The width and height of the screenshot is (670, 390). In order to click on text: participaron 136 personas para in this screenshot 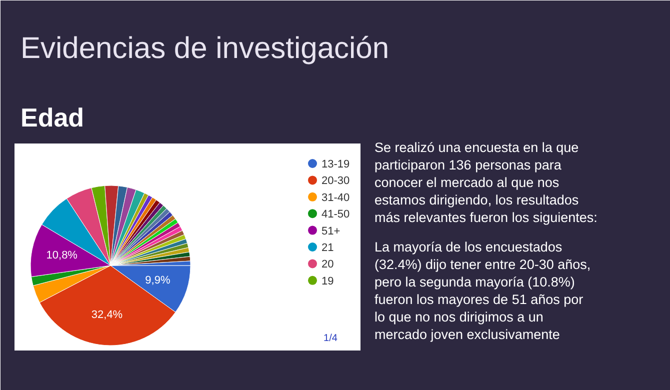, I will do `click(468, 165)`.